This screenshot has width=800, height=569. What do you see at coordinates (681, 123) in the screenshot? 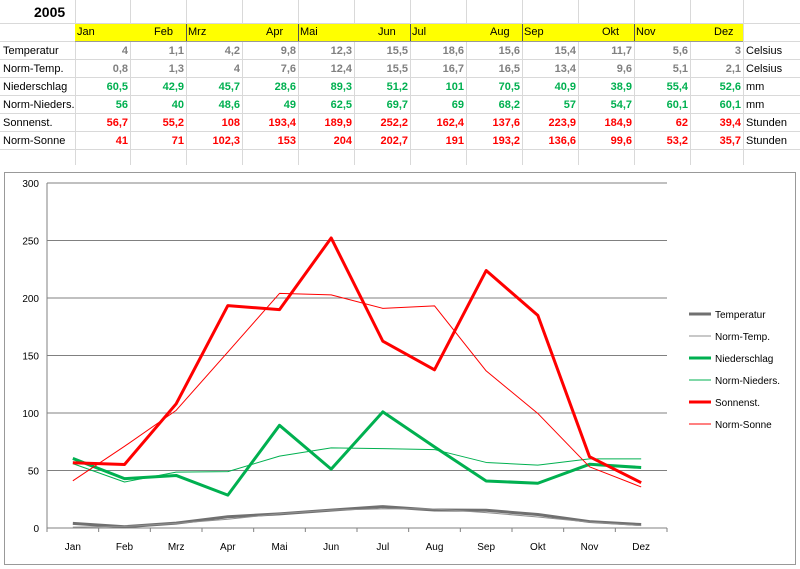
I see `table-cell: 62` at bounding box center [681, 123].